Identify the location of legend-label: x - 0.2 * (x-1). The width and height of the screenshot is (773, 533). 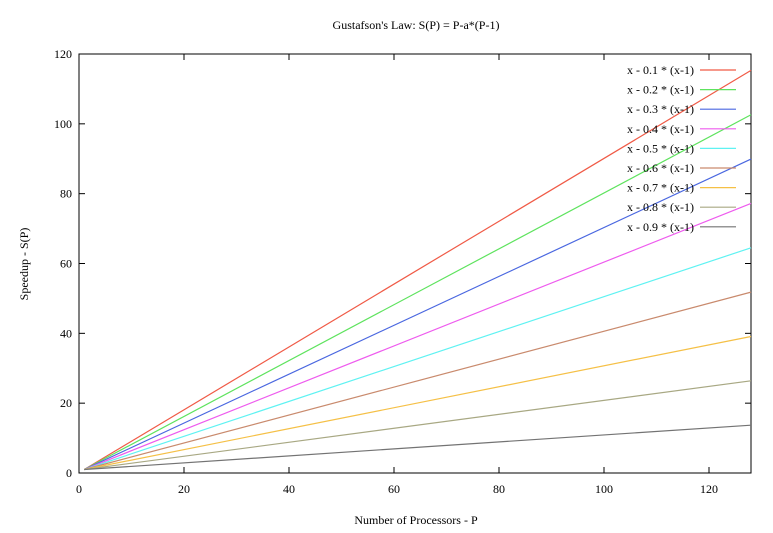
(660, 90).